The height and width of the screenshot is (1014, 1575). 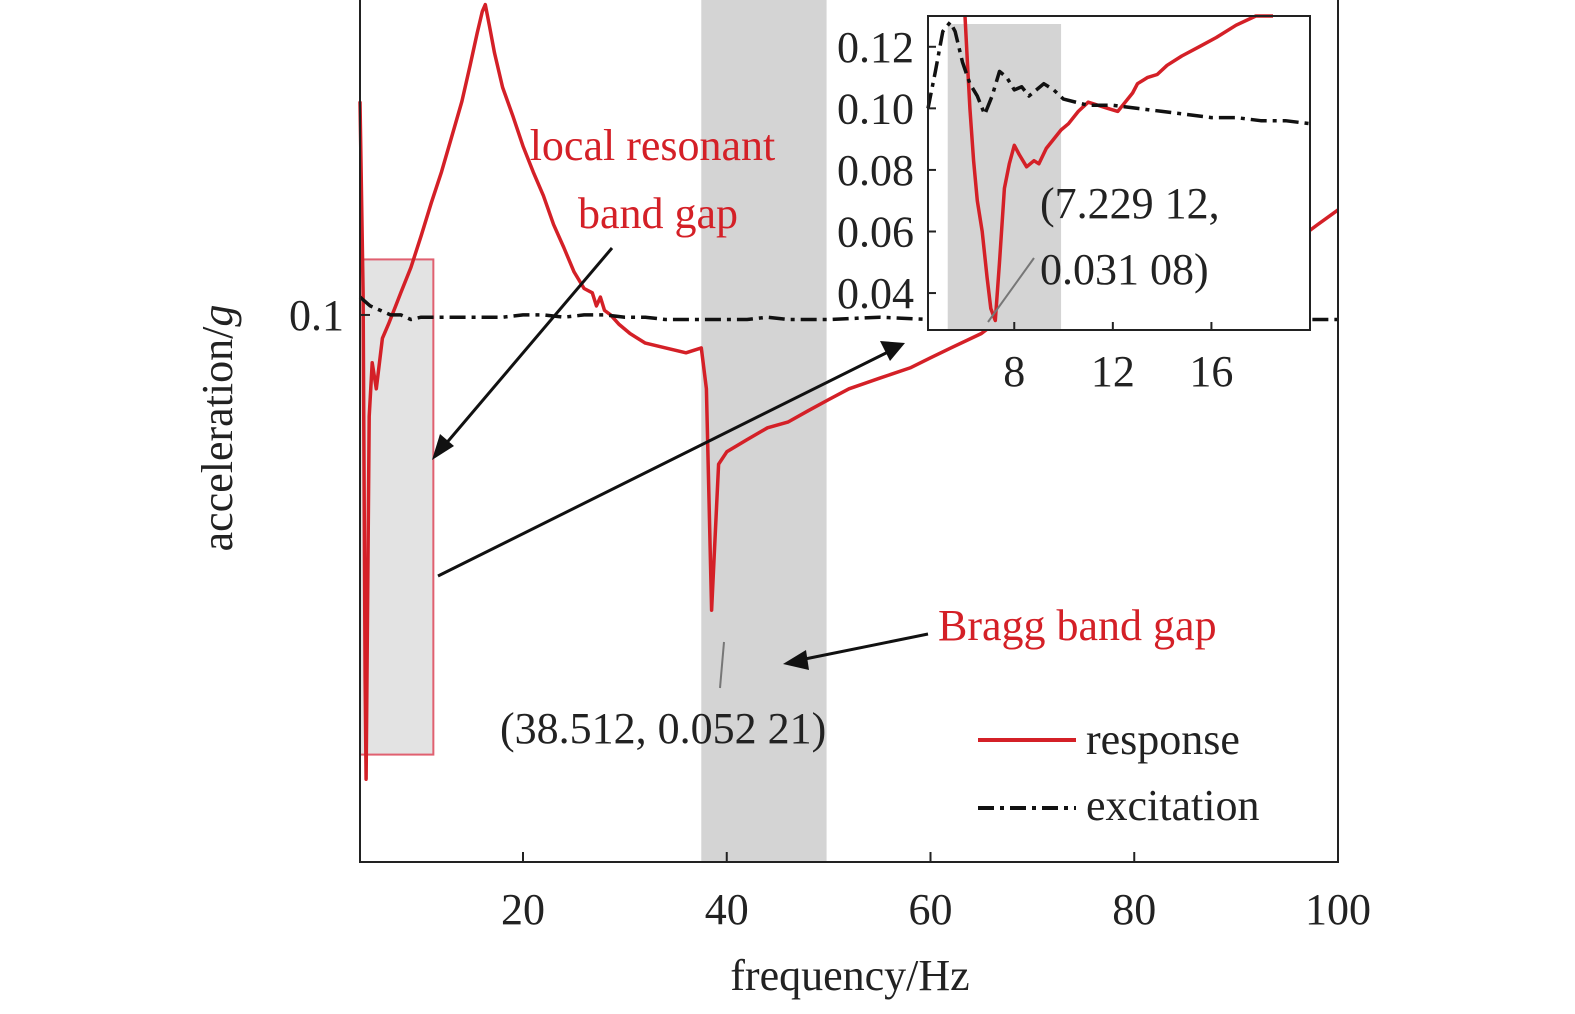 I want to click on inset-x-axis-ticks: 8 12 16, so click(x=1118, y=359).